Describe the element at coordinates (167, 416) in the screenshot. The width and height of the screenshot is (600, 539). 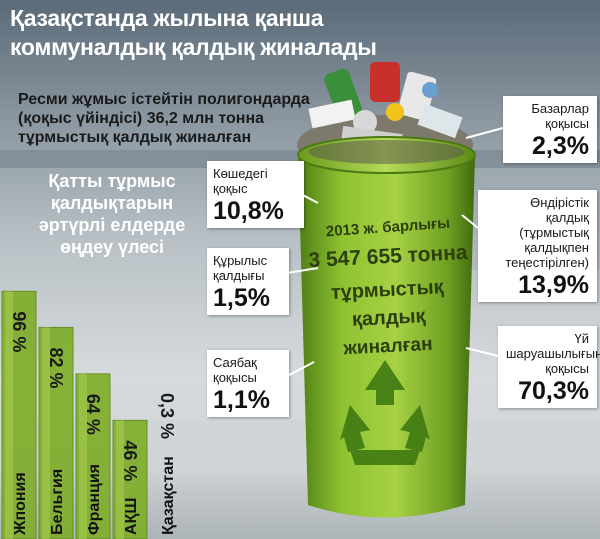
I see `bar-value-label-4: 0,3 %` at that location.